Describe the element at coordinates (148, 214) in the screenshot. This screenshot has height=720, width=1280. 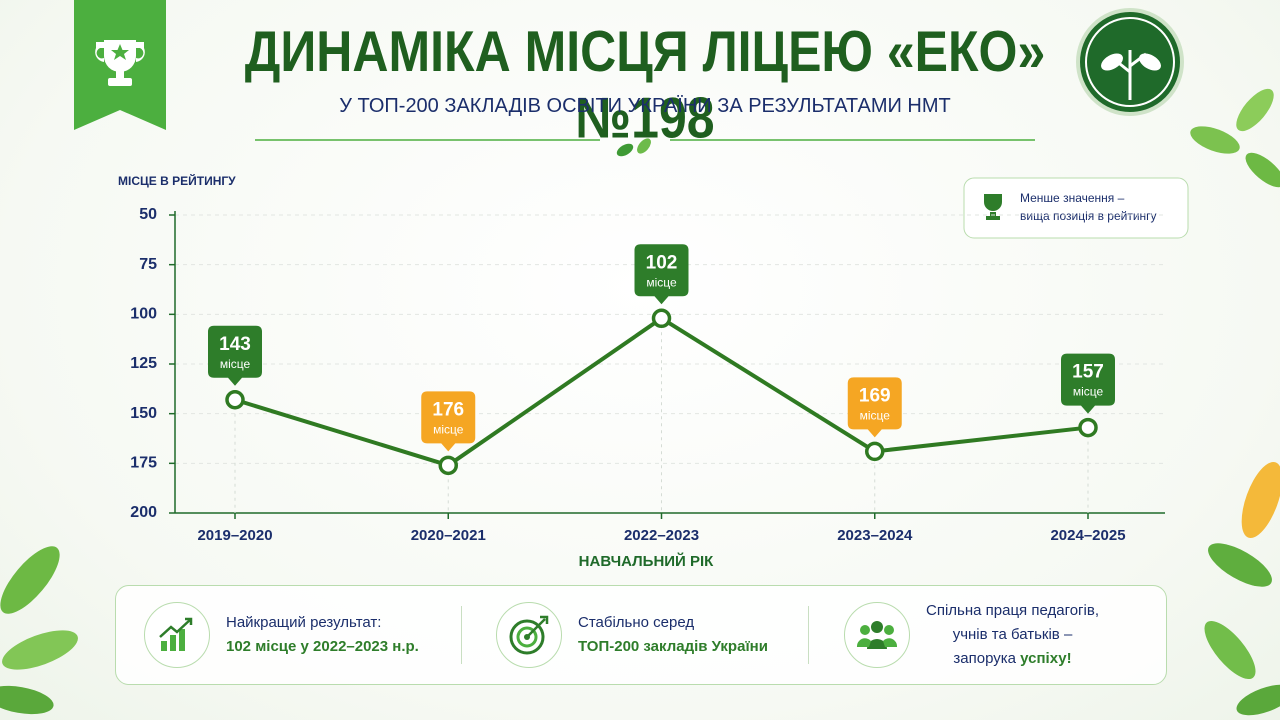
I see `y-tick-label: 50` at that location.